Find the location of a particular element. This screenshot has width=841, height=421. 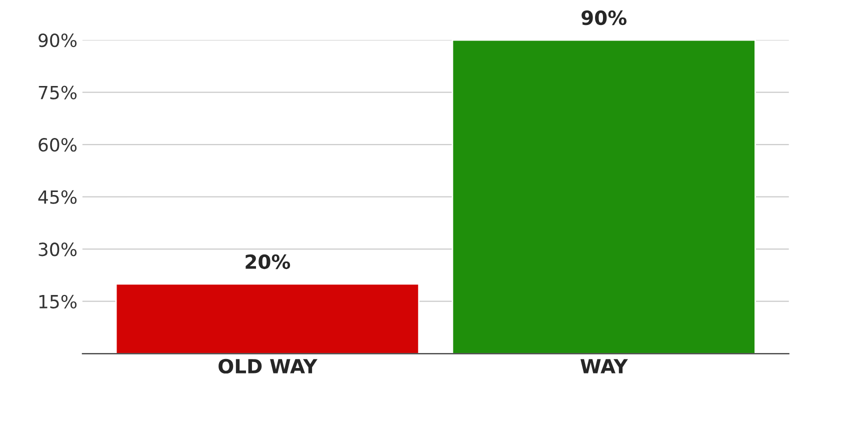

x-tick-label: WAY is located at coordinates (604, 366).